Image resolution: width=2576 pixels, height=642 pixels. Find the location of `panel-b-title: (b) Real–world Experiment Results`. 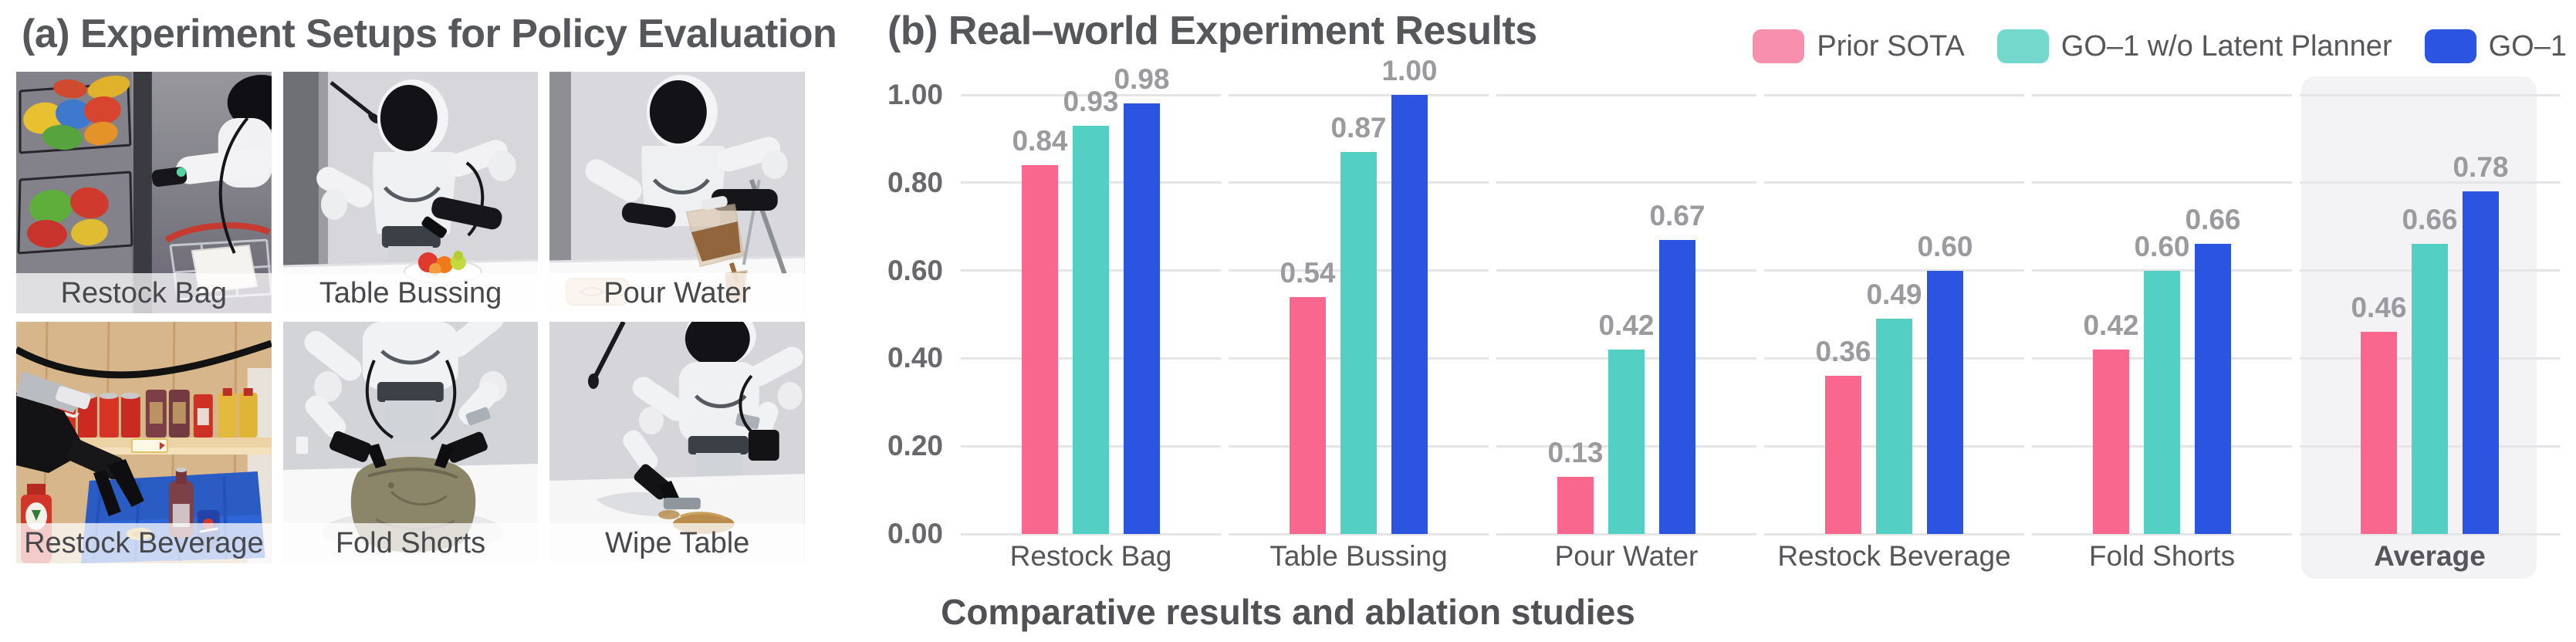

panel-b-title: (b) Real–world Experiment Results is located at coordinates (1212, 30).